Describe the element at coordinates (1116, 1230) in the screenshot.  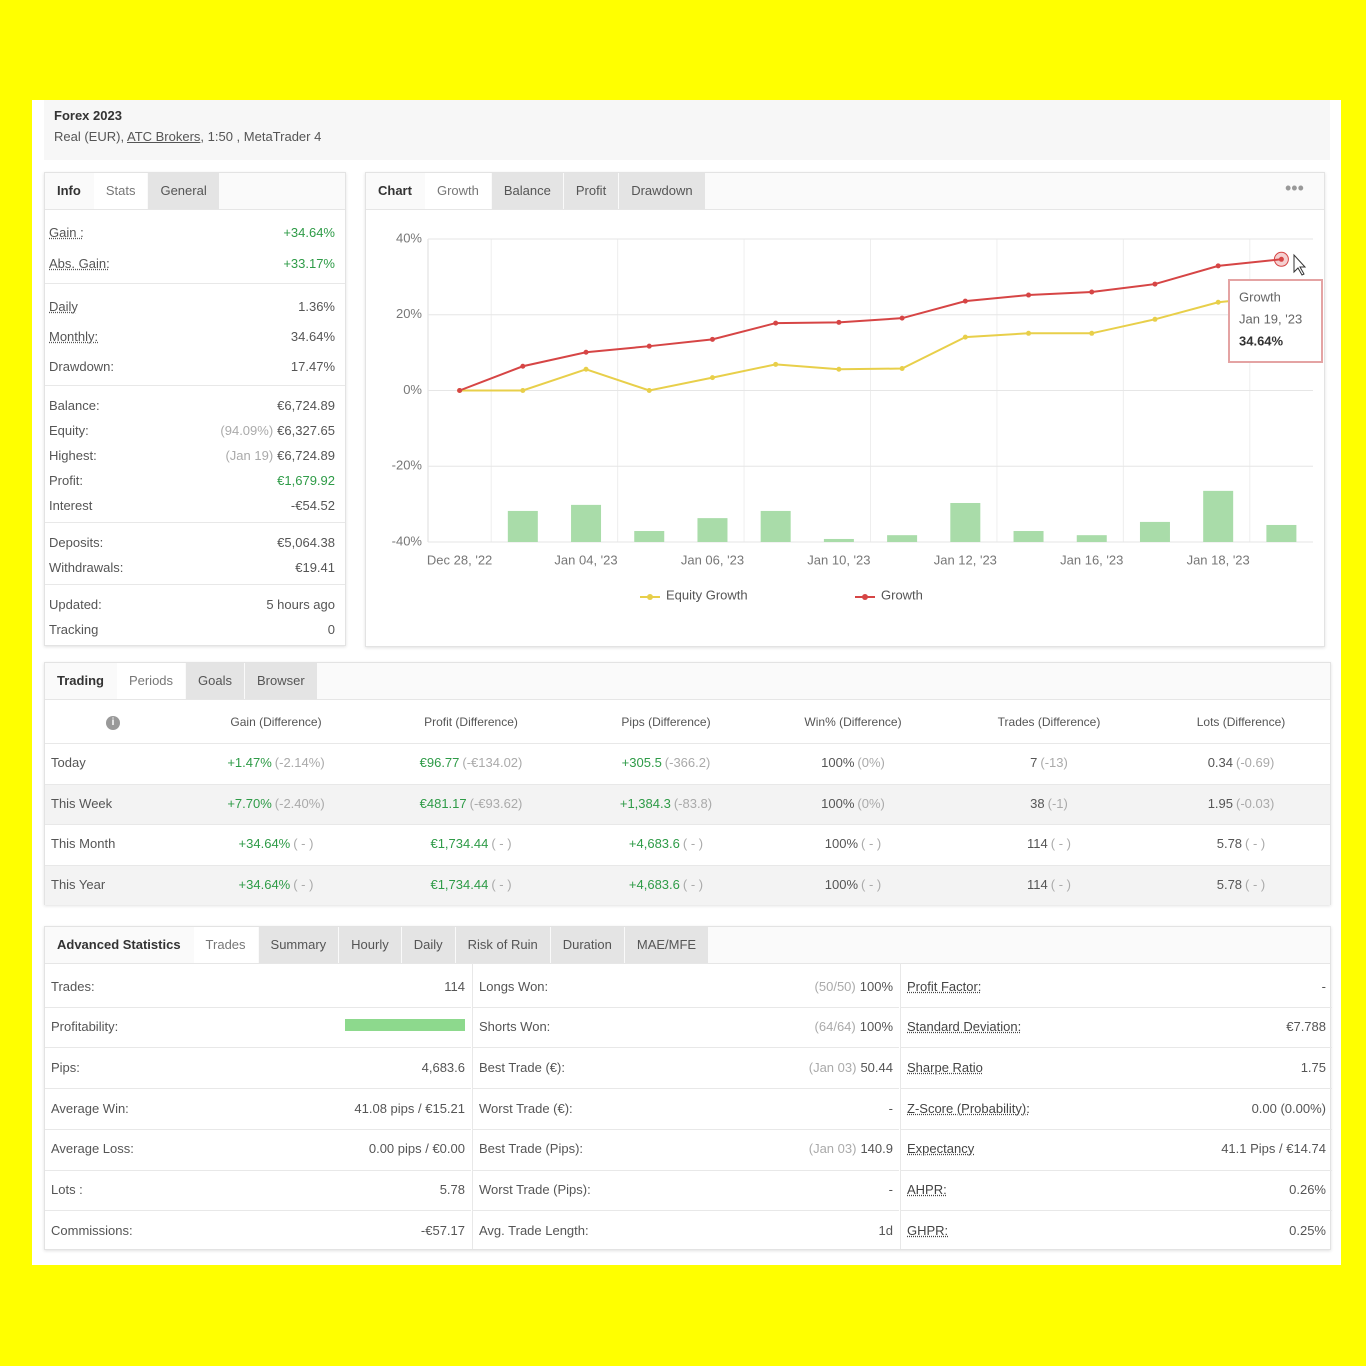
I see `stat-row: GHPR: 0.25%` at that location.